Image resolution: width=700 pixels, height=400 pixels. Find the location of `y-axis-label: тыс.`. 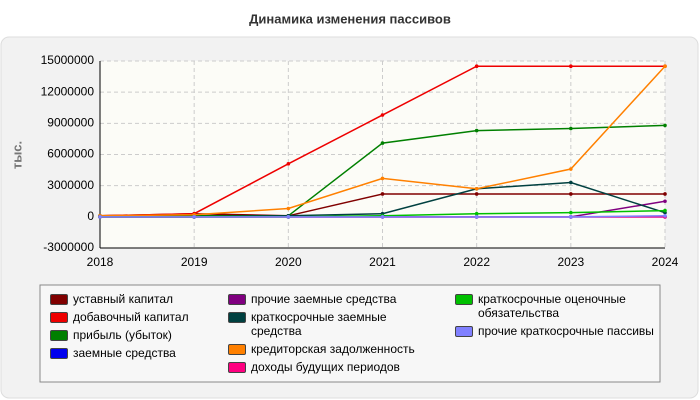

y-axis-label: тыс. is located at coordinates (16, 155).